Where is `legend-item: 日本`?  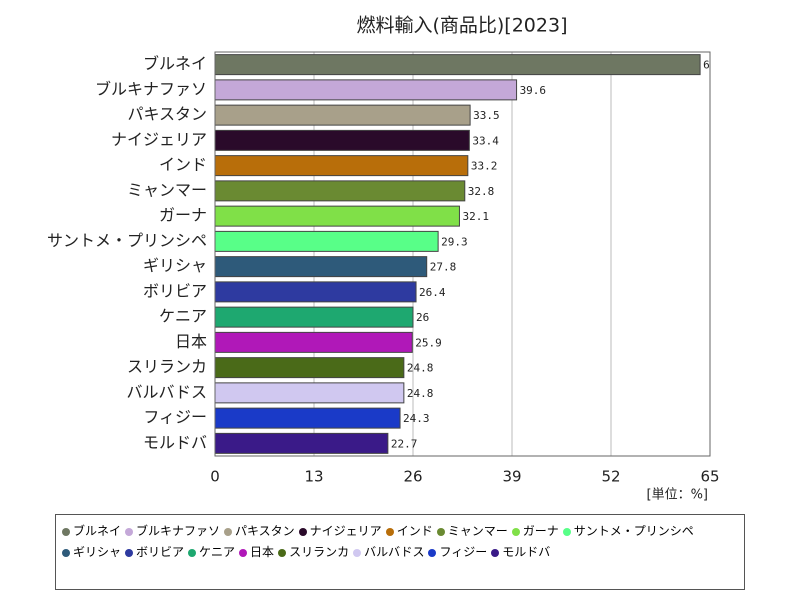
legend-item: 日本 is located at coordinates (256, 552).